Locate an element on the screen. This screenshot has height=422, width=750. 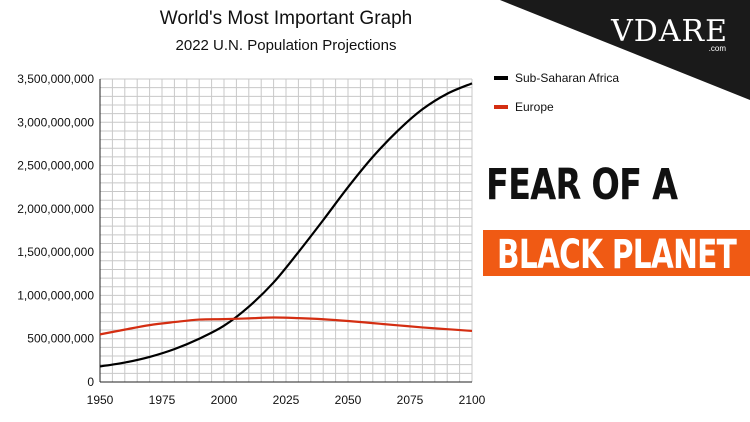
y-tick-label: 2,000,000,000 is located at coordinates (55, 209).